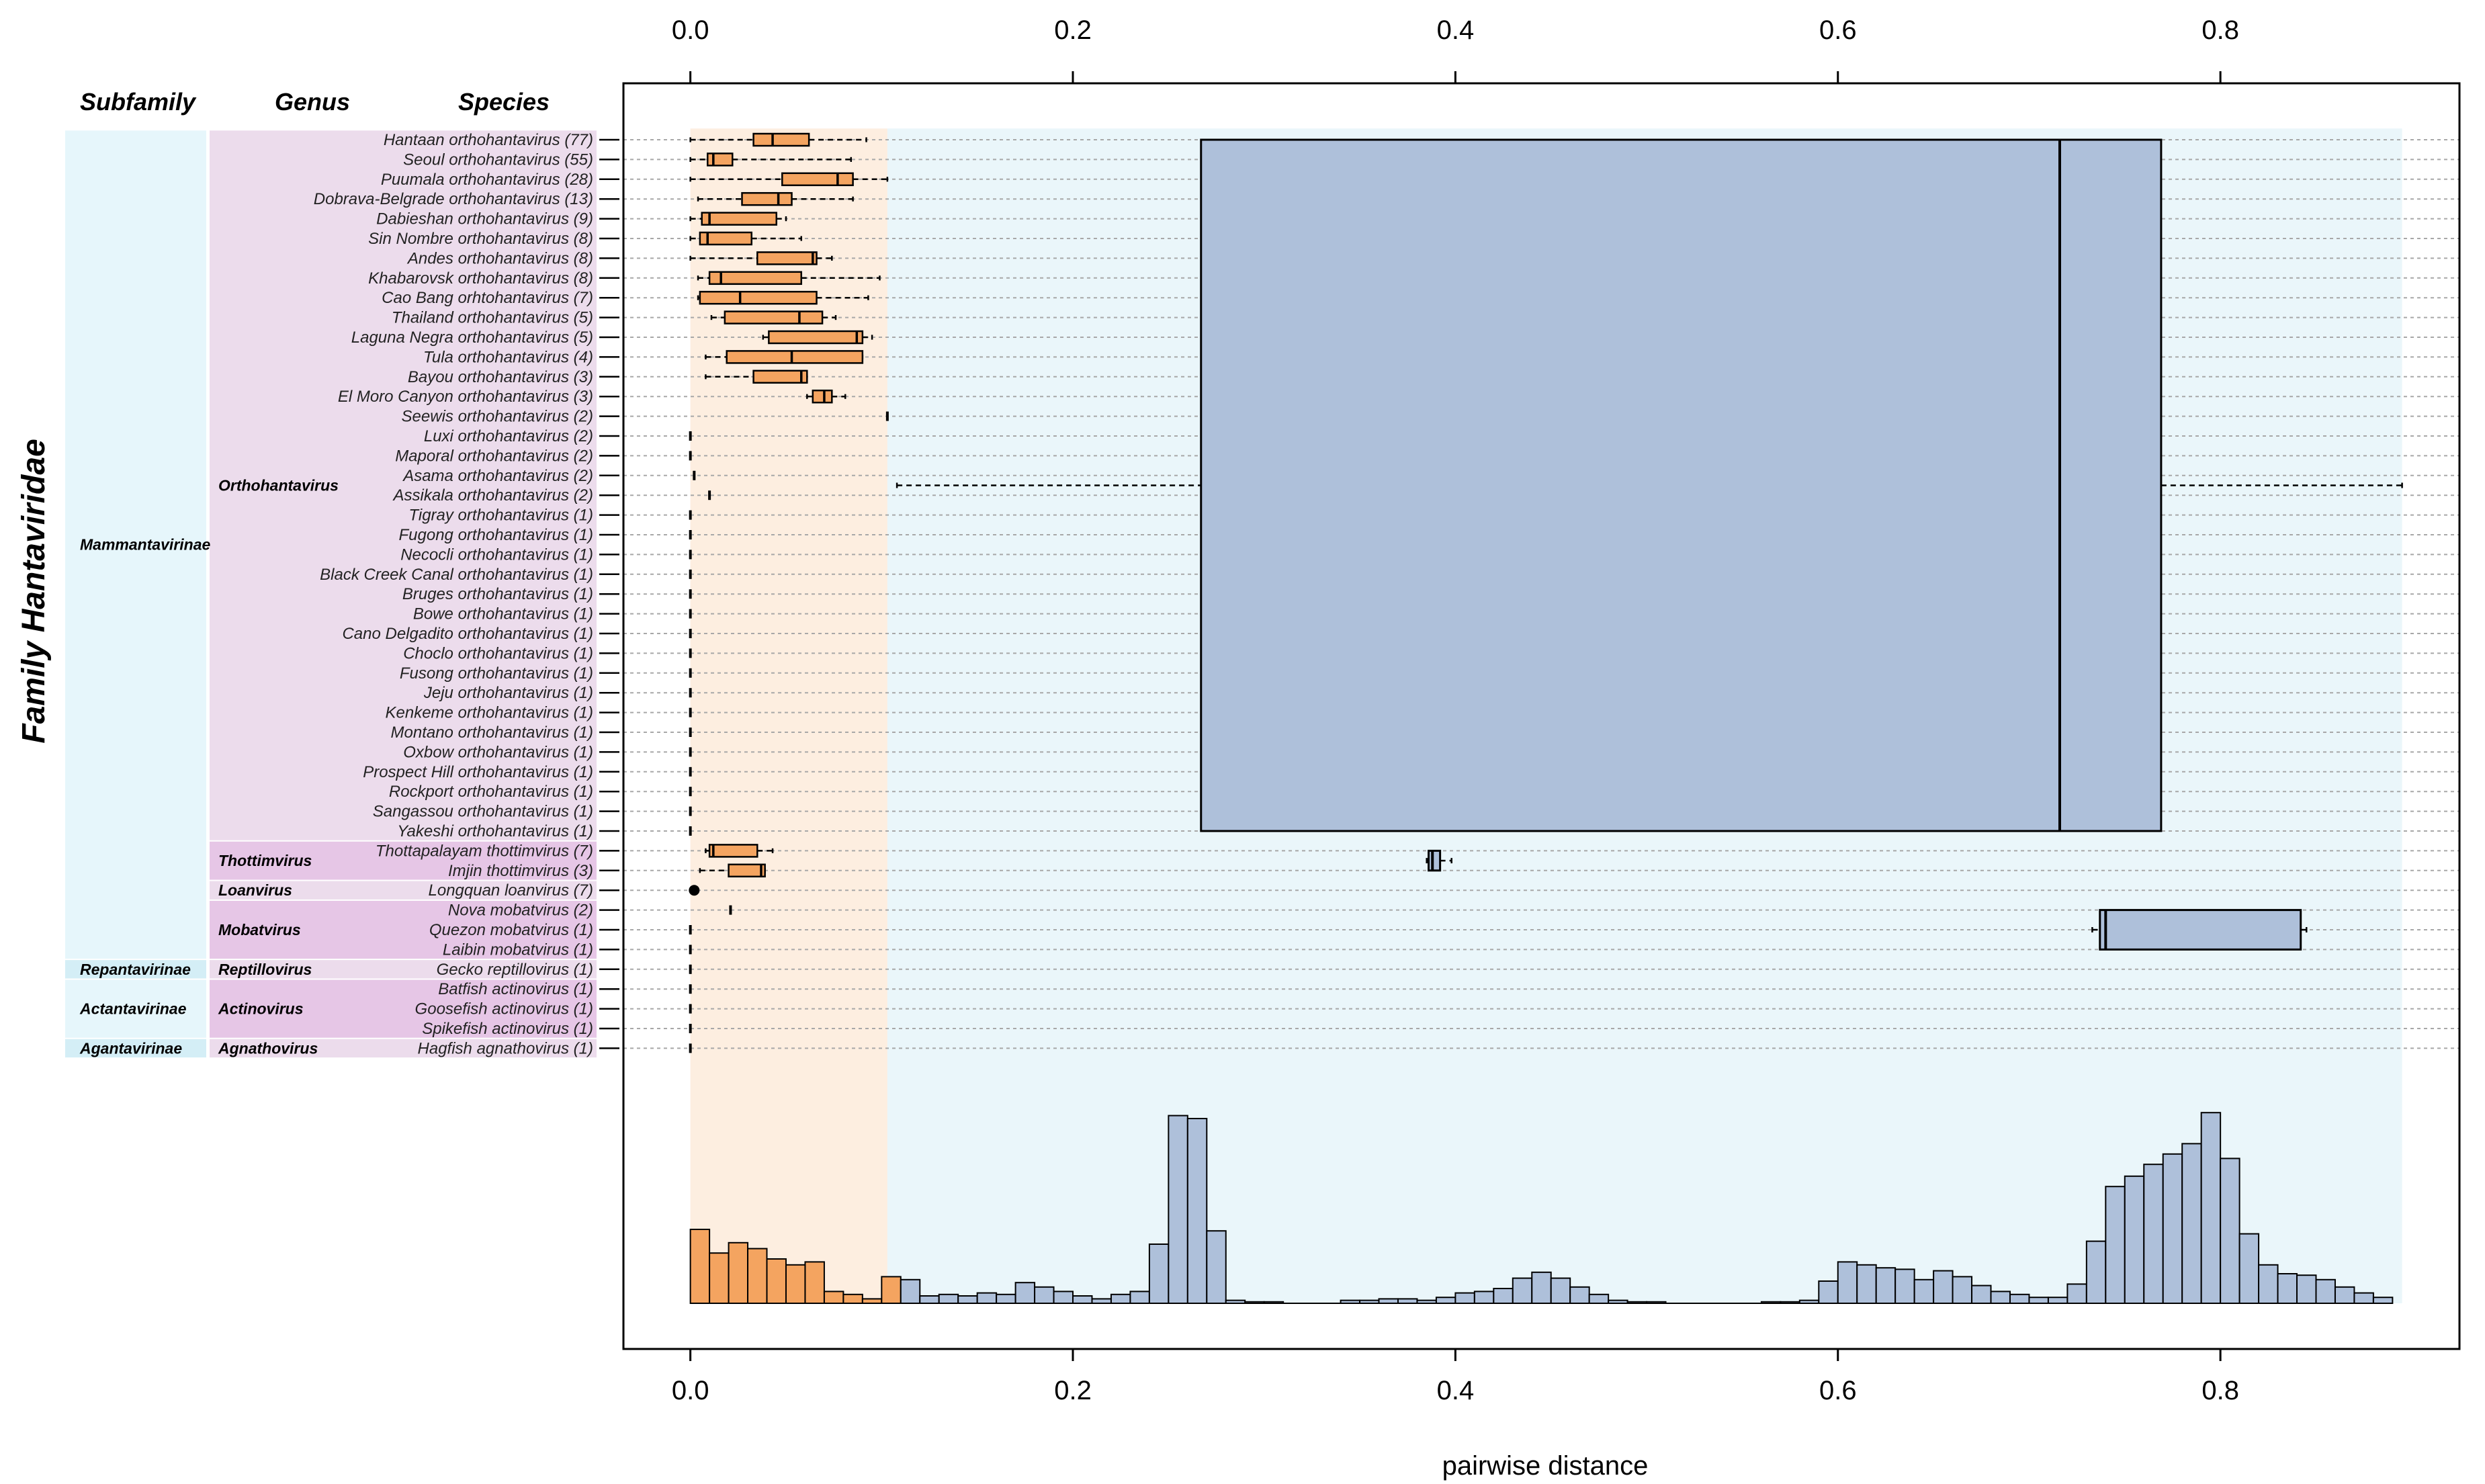 This screenshot has height=1484, width=2485. Describe the element at coordinates (518, 950) in the screenshot. I see `species-label: Laibin mobatvirus (1)` at that location.